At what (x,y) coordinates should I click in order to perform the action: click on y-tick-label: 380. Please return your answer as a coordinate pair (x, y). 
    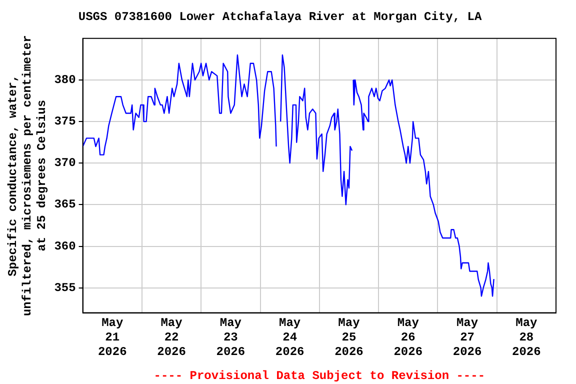
    Looking at the image, I should click on (65, 79).